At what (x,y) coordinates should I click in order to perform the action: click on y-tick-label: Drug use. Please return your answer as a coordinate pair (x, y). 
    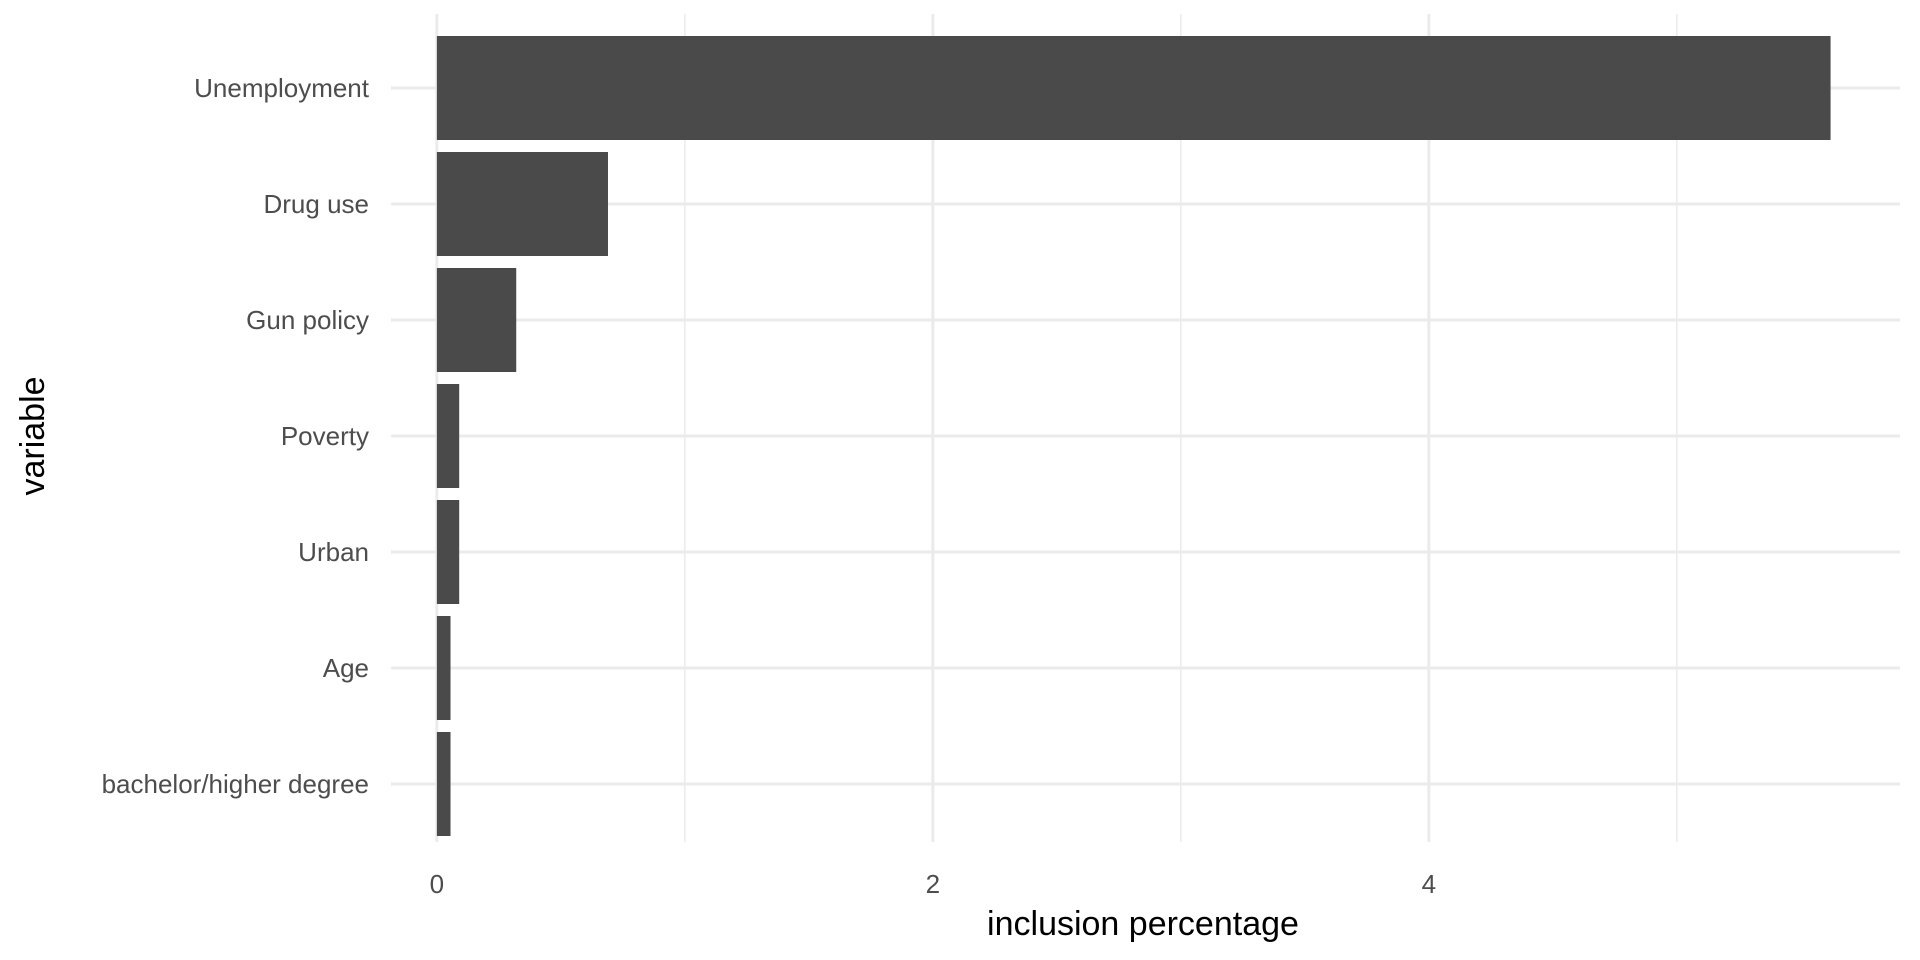
    Looking at the image, I should click on (317, 204).